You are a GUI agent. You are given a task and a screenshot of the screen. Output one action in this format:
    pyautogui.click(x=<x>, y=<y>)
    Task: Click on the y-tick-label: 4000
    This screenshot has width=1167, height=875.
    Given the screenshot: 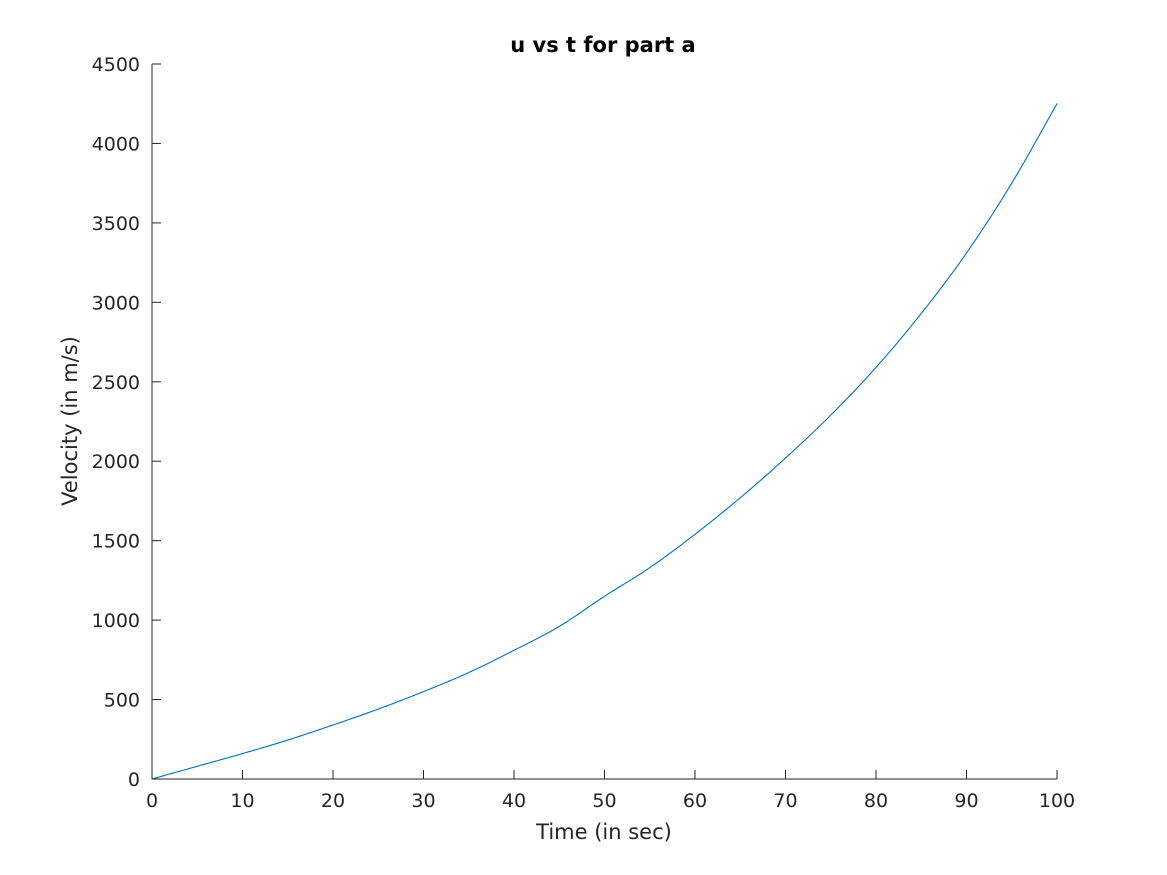 What is the action you would take?
    pyautogui.click(x=116, y=144)
    